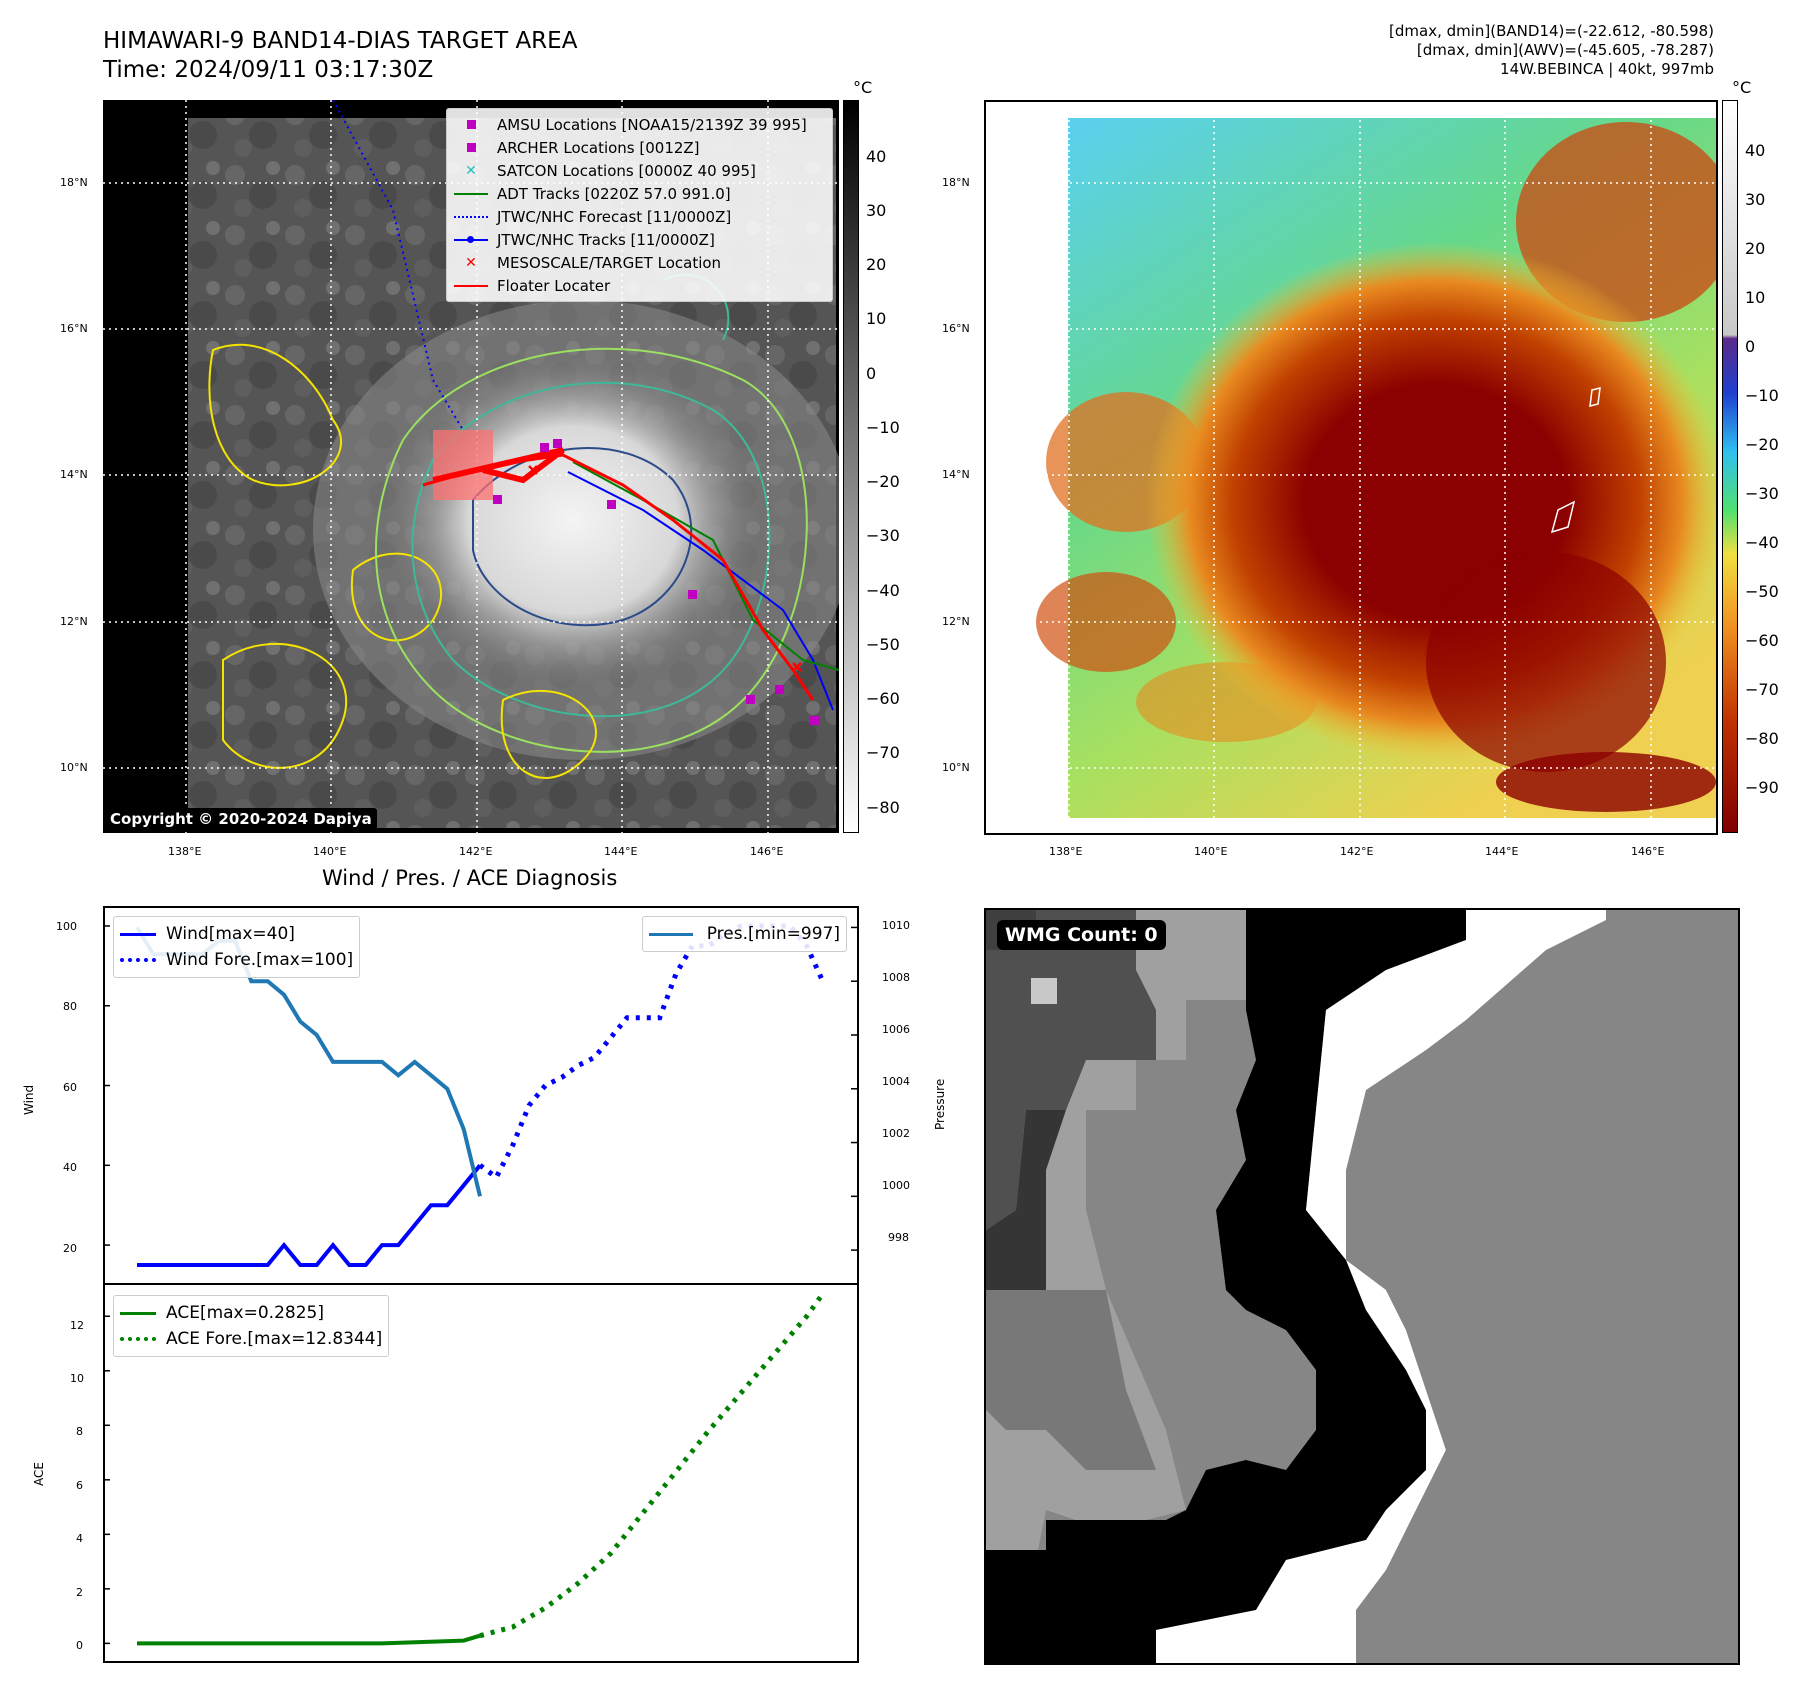  Describe the element at coordinates (876, 156) in the screenshot. I see `colorbar-tick: 40` at that location.